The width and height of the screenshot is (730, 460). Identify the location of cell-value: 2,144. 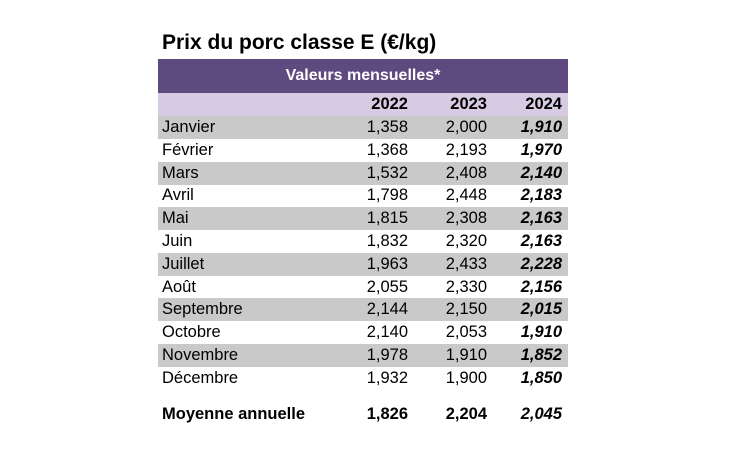
(387, 309).